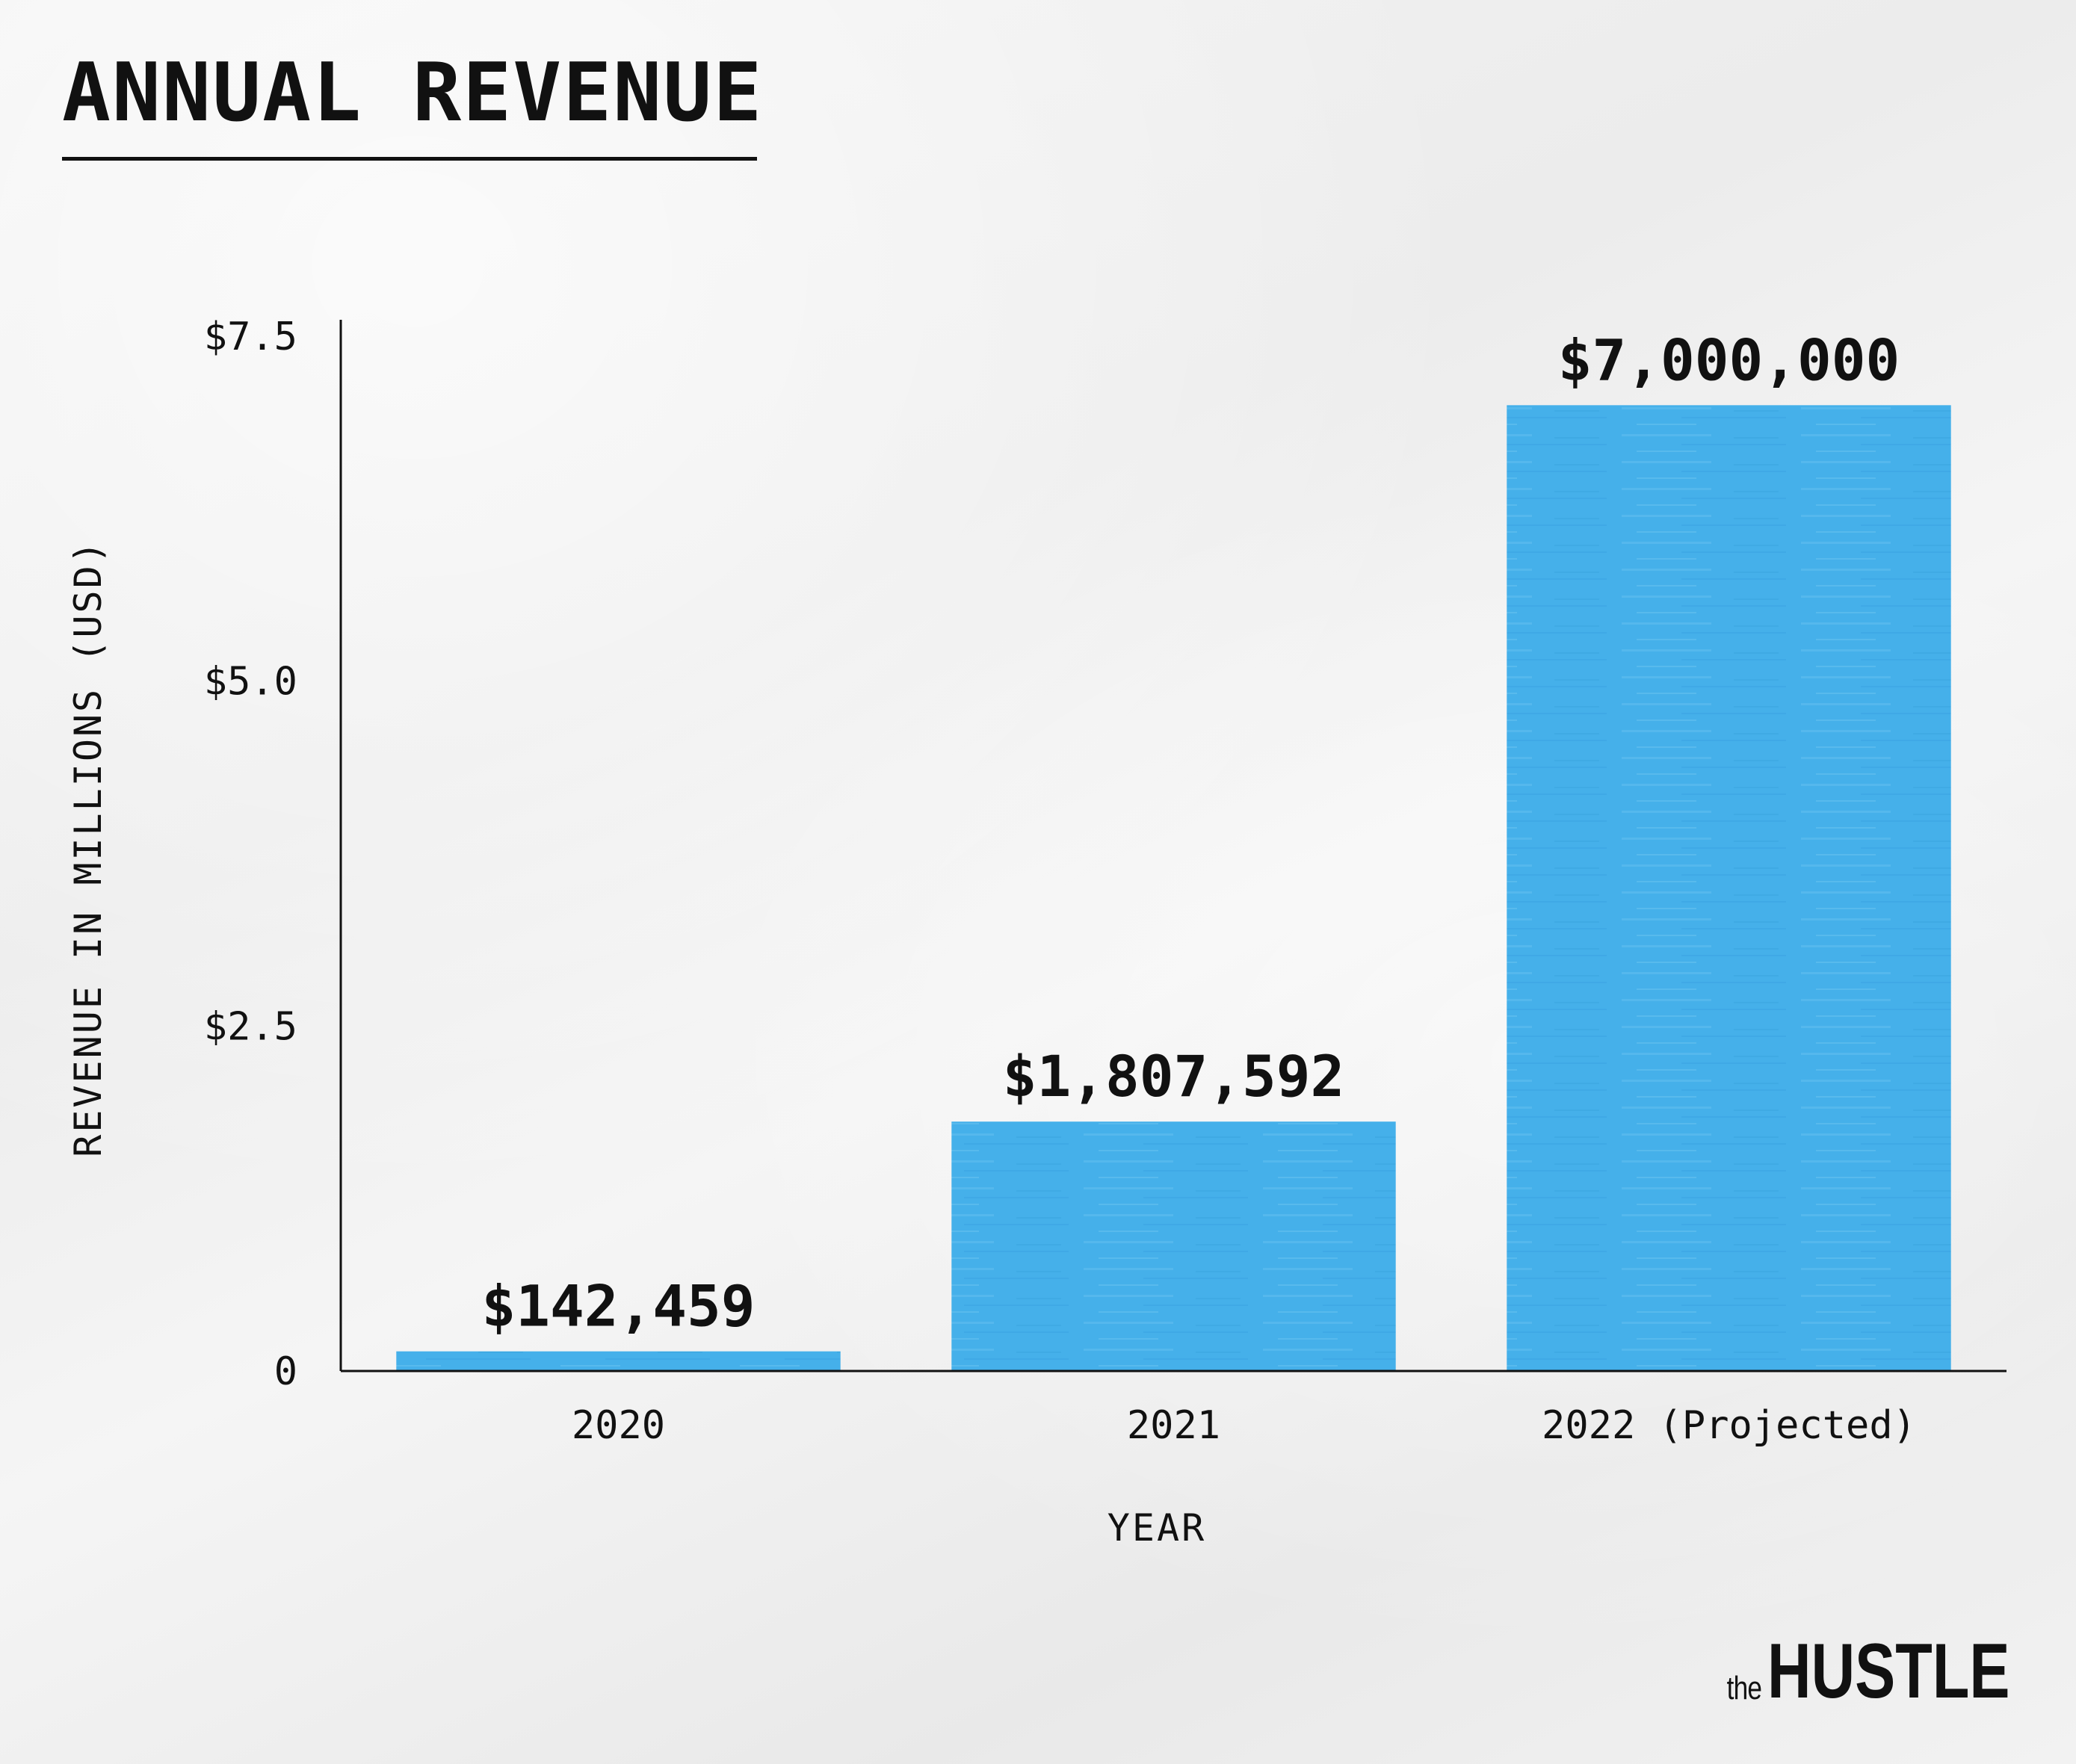 Image resolution: width=2076 pixels, height=1764 pixels. Describe the element at coordinates (1744, 1688) in the screenshot. I see `brand-prefix: the` at that location.